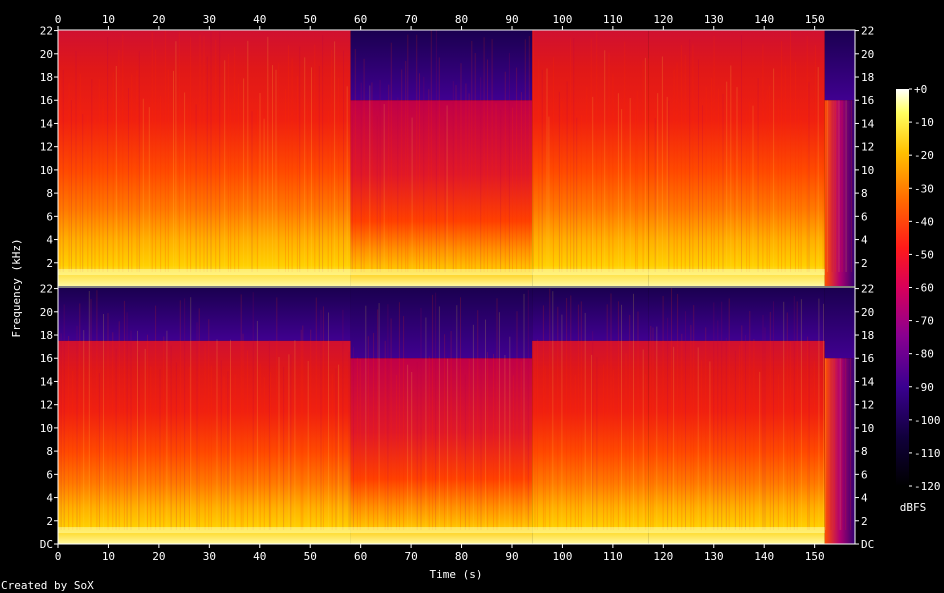 The height and width of the screenshot is (593, 944). I want to click on colorbar-tick-label: -70, so click(924, 321).